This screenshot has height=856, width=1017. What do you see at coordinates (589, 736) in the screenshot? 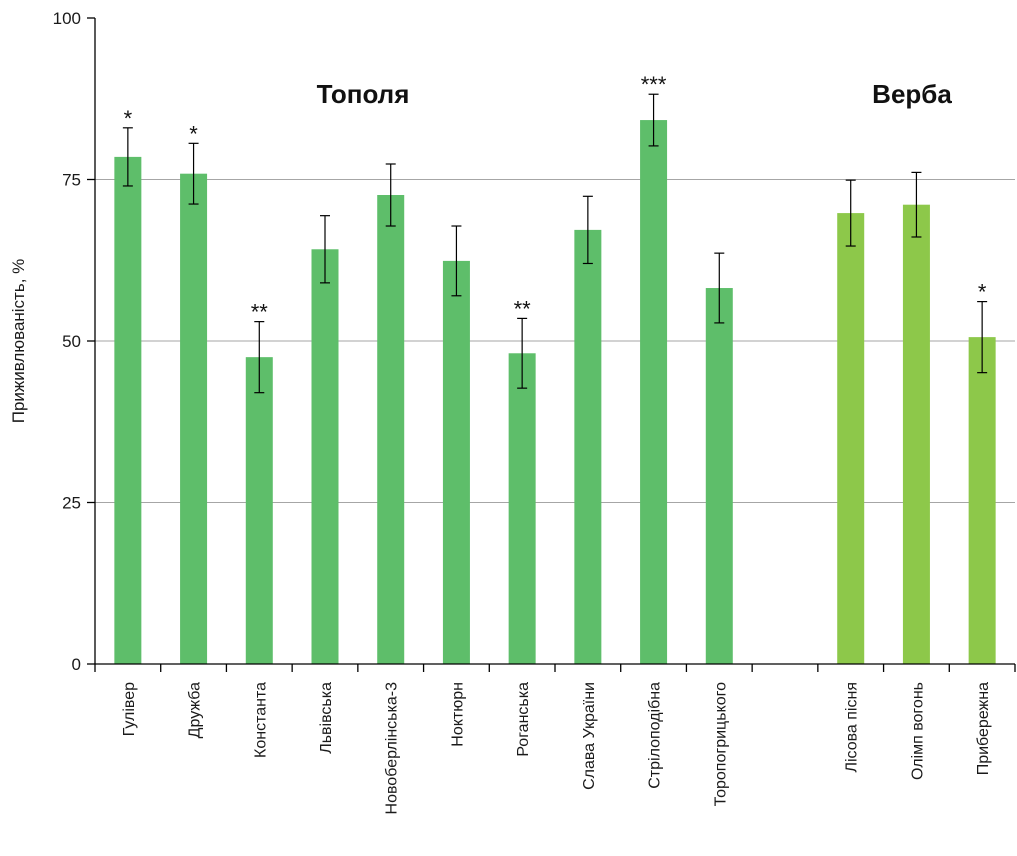
I see `category-label: Слава України` at bounding box center [589, 736].